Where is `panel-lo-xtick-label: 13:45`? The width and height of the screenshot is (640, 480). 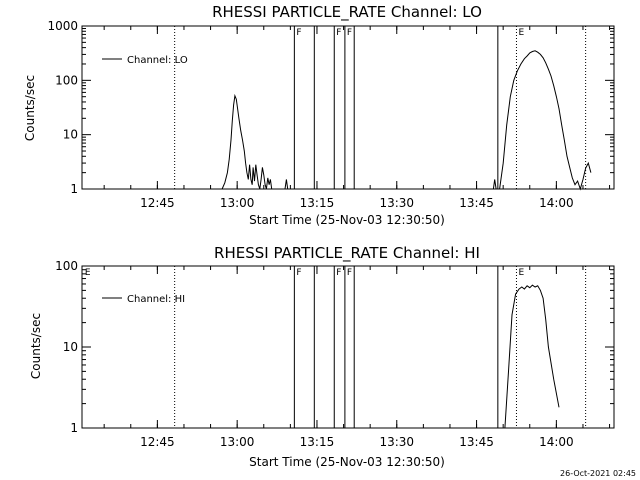 panel-lo-xtick-label: 13:45 is located at coordinates (476, 203).